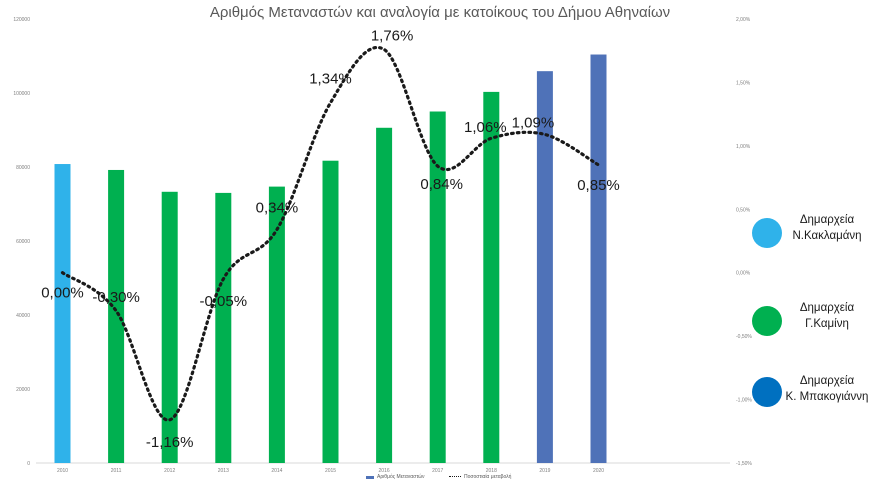 The image size is (880, 486). I want to click on data-label-2019: 1,09%, so click(533, 122).